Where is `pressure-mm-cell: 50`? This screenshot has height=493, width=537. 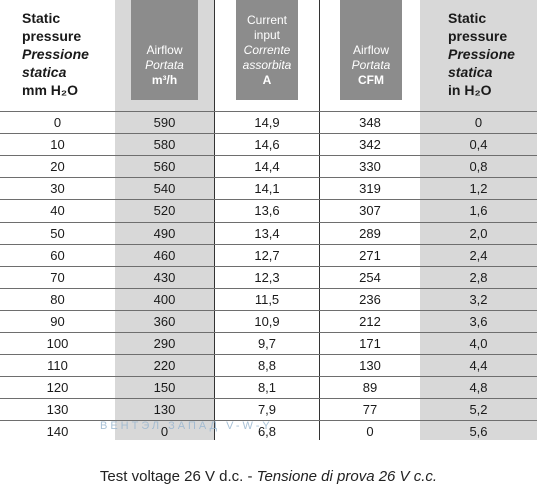
pressure-mm-cell: 50 is located at coordinates (57, 233).